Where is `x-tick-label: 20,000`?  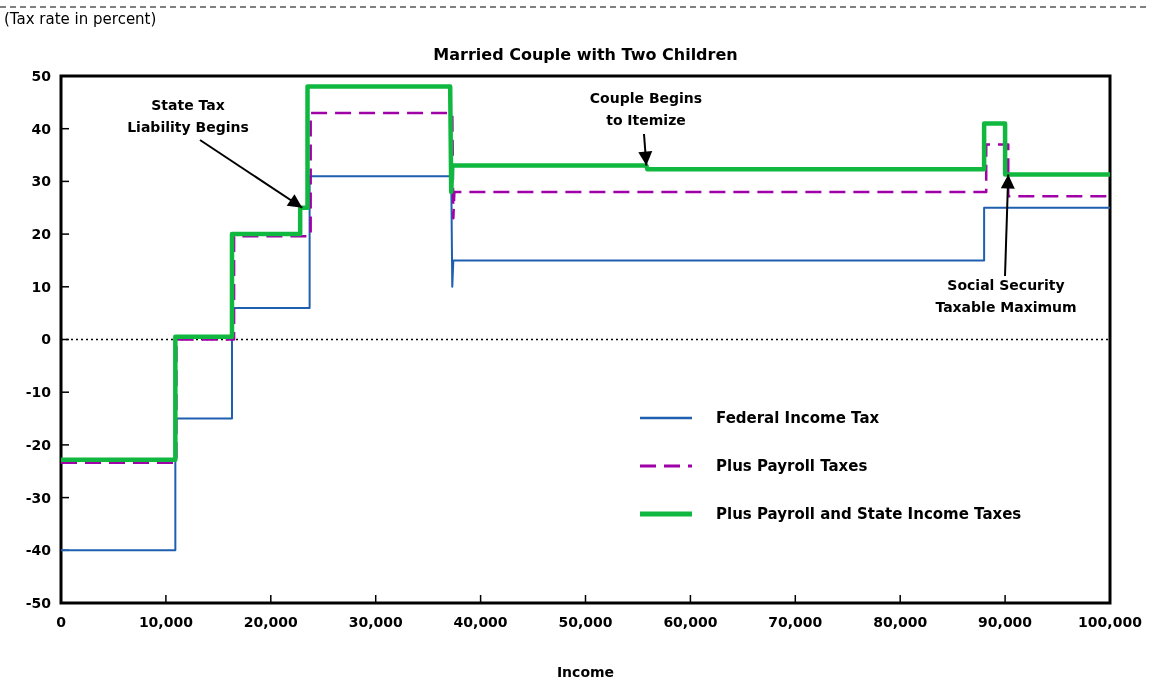
x-tick-label: 20,000 is located at coordinates (271, 622).